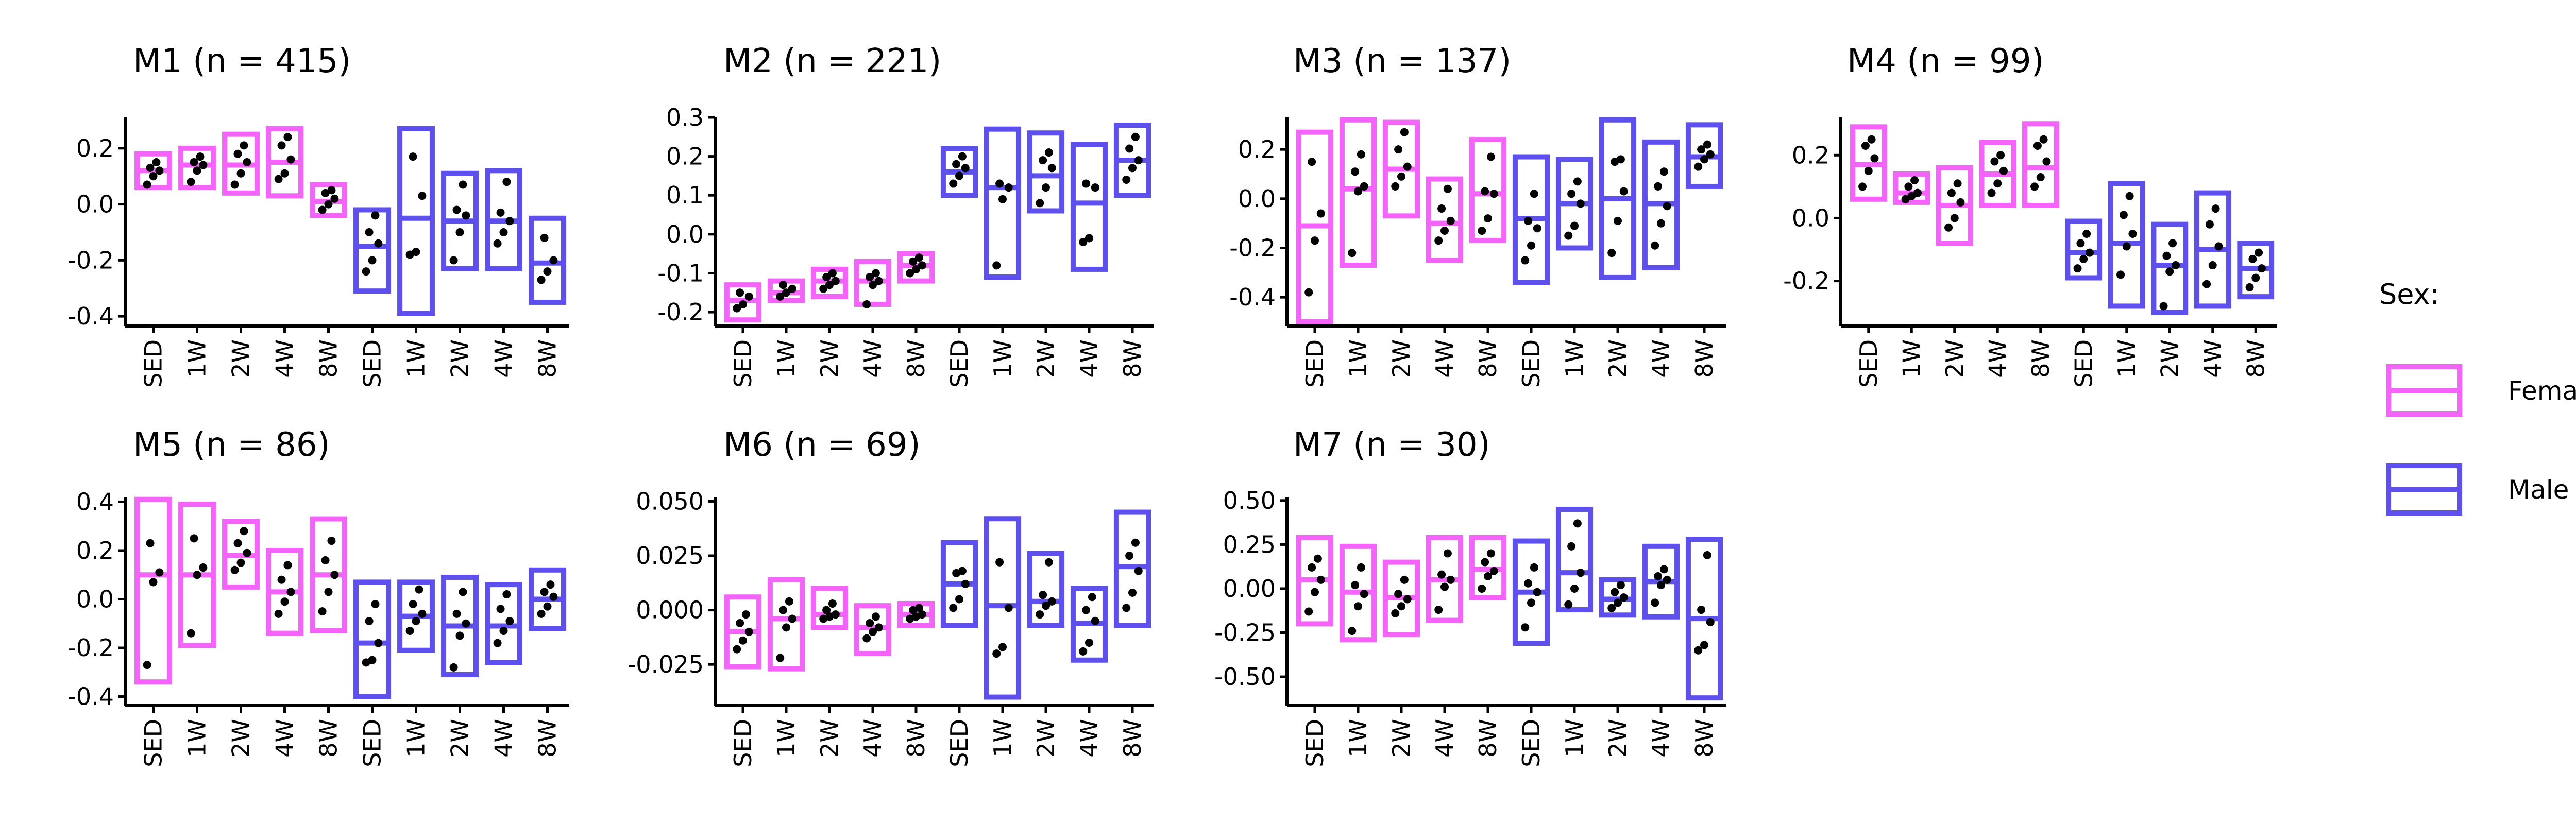 The width and height of the screenshot is (2576, 824). What do you see at coordinates (197, 738) in the screenshot?
I see `x-tick-label: 1W` at bounding box center [197, 738].